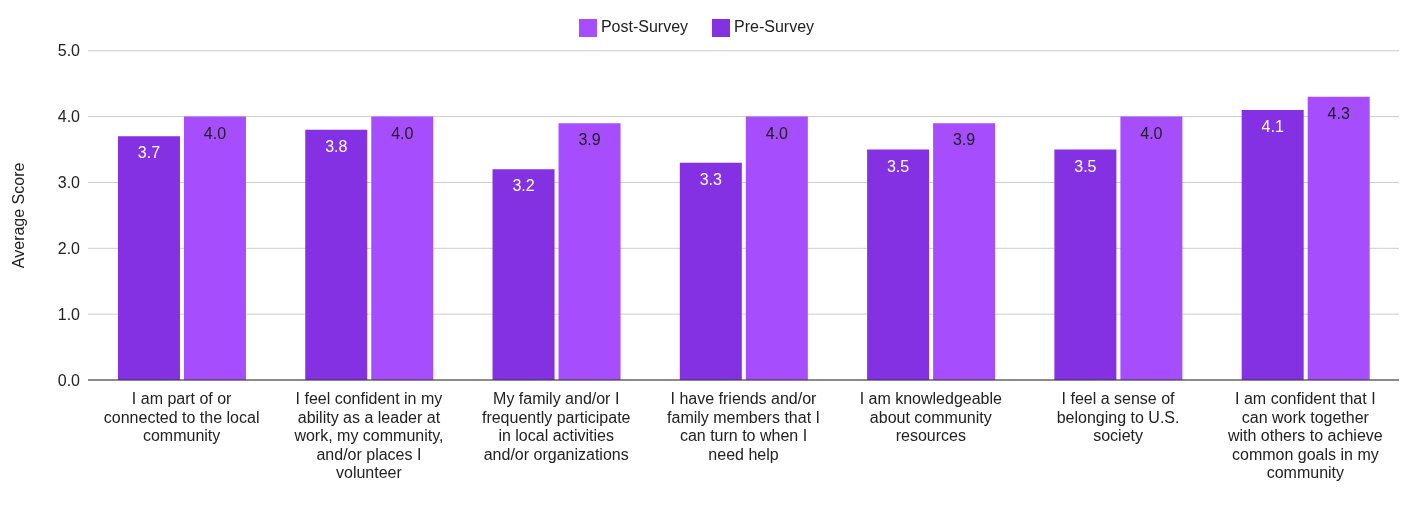 This screenshot has height=506, width=1417. I want to click on legend-label: Post-Survey, so click(644, 26).